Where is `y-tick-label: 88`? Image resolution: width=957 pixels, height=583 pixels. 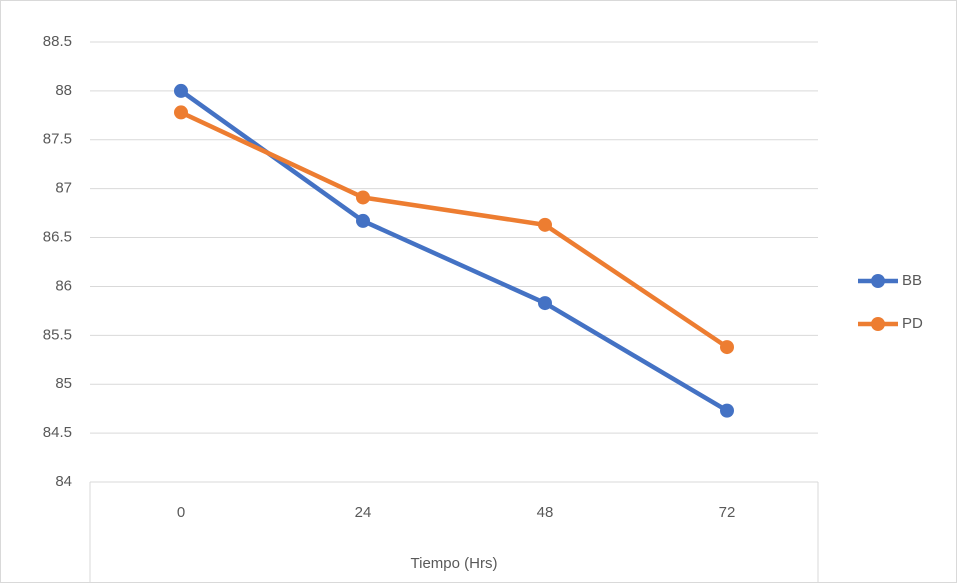
y-tick-label: 88 is located at coordinates (63, 90).